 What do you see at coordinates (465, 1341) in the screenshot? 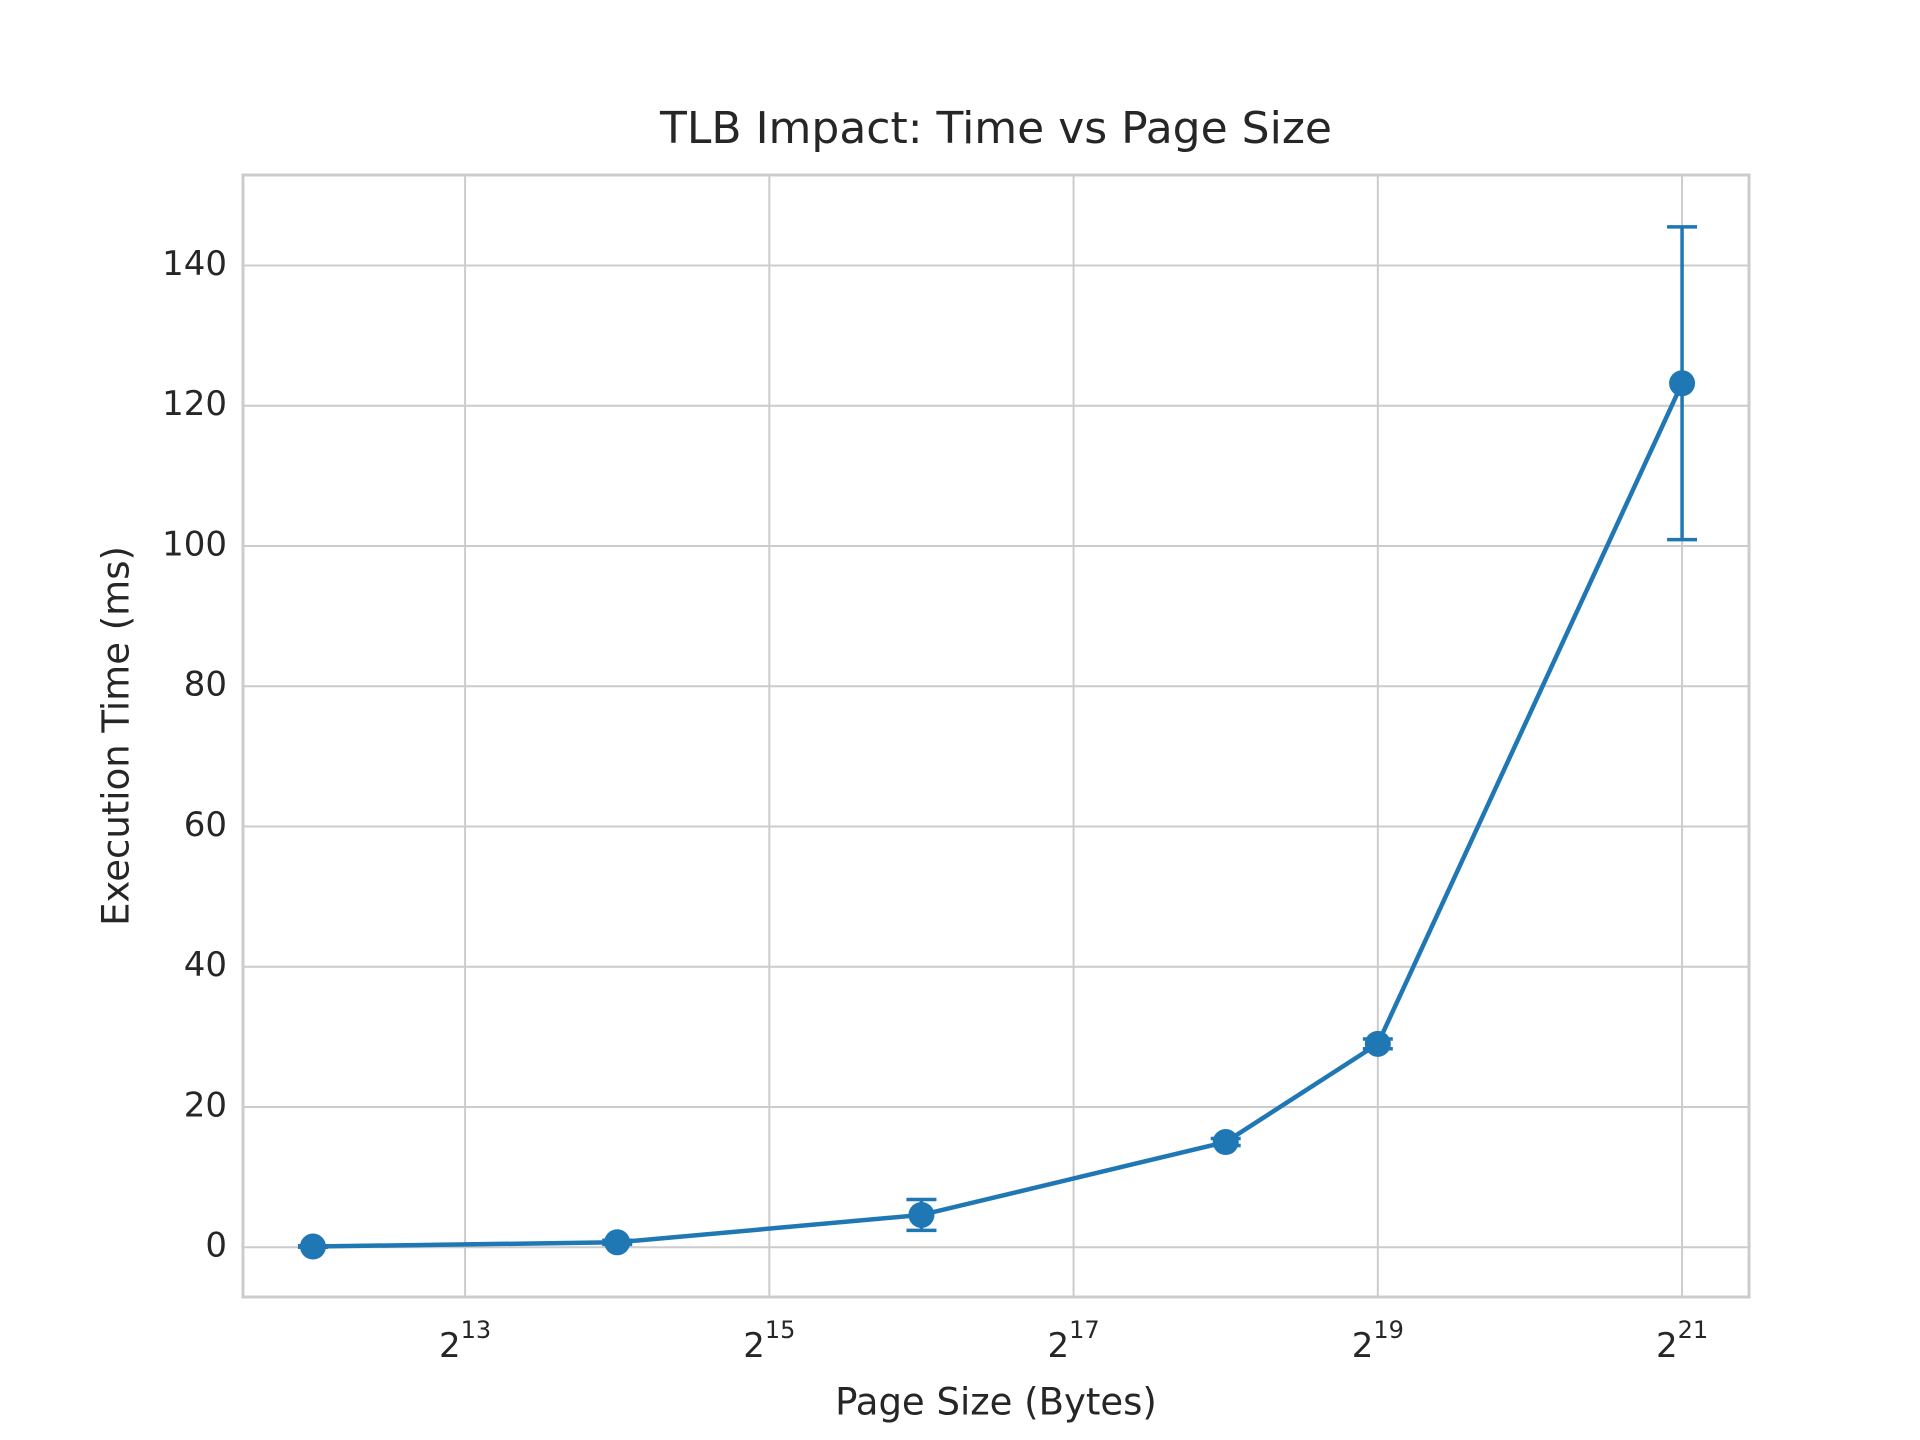
I see `x-tick-label: 213` at bounding box center [465, 1341].